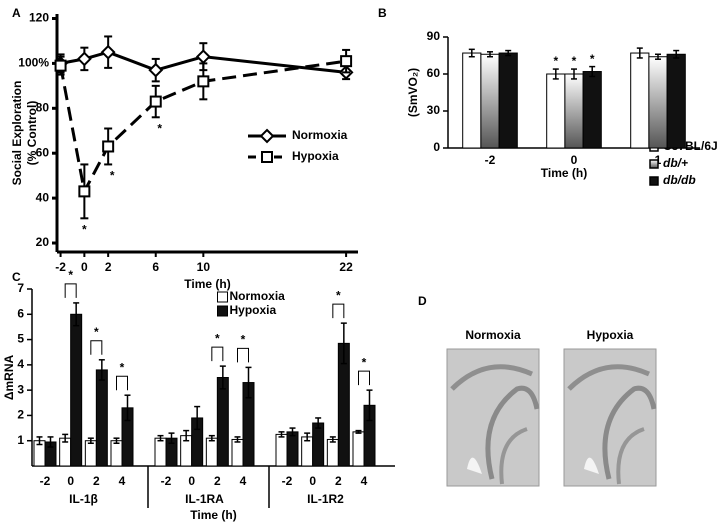 The height and width of the screenshot is (522, 720). Describe the element at coordinates (243, 481) in the screenshot. I see `x-tick-label: 4` at that location.